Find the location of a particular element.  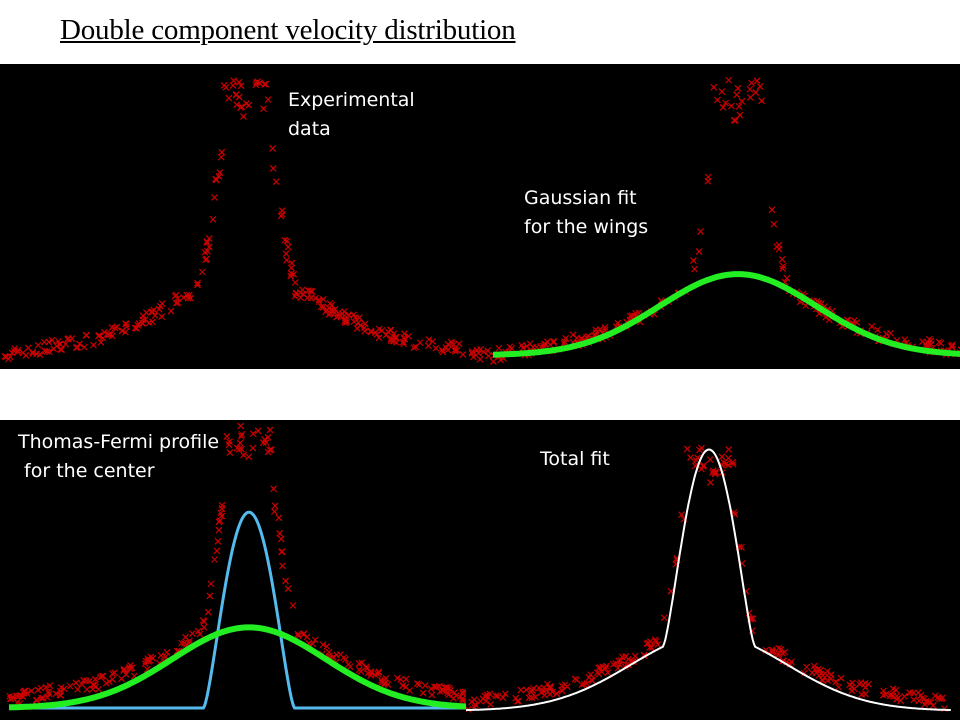

page-title: Double component velocity distribution is located at coordinates (288, 30).